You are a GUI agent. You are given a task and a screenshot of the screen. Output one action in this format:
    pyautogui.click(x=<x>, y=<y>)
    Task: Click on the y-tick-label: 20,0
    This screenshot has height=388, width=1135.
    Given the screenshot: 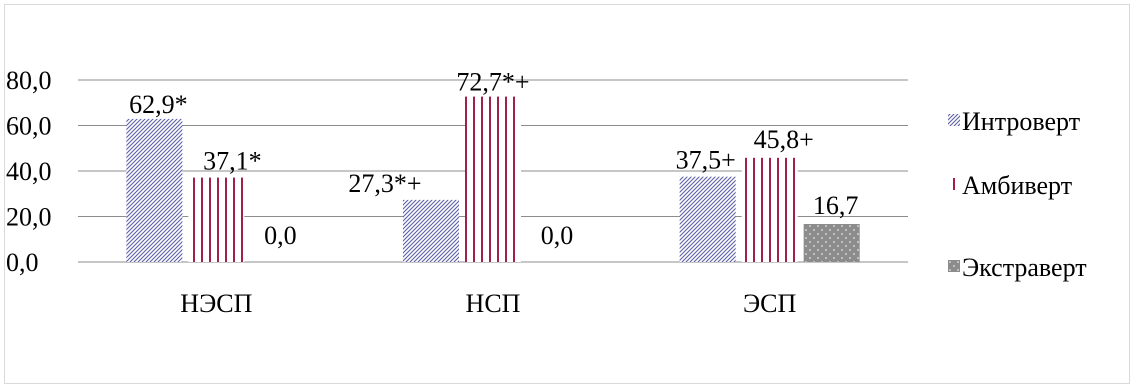 What is the action you would take?
    pyautogui.click(x=29, y=217)
    